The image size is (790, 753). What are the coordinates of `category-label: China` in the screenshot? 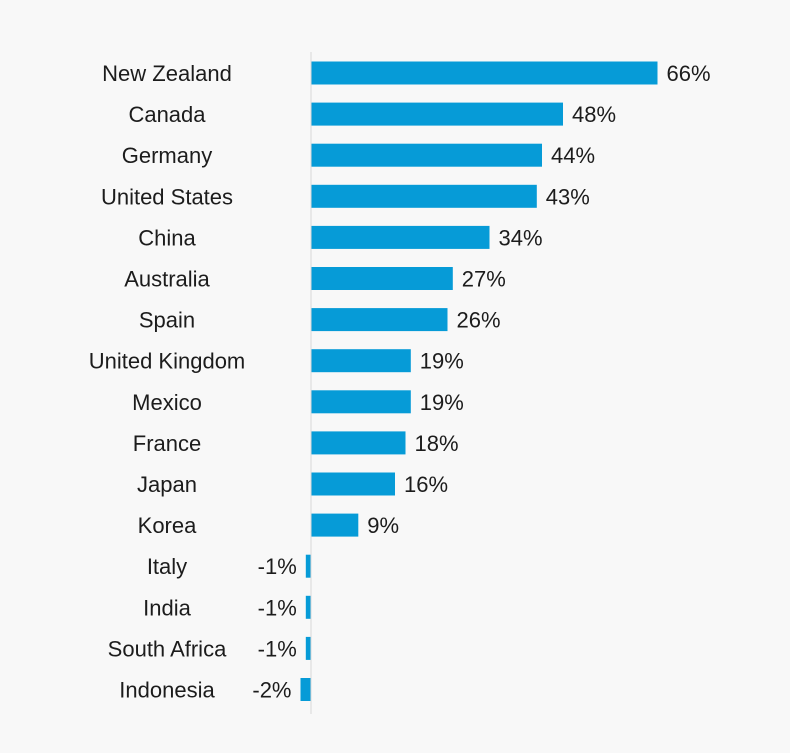 It's located at (167, 237).